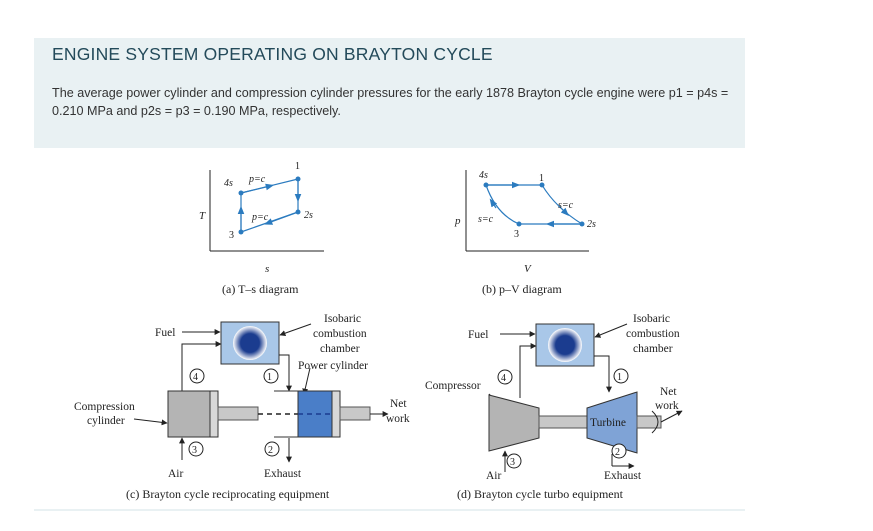 This screenshot has height=531, width=873. What do you see at coordinates (623, 476) in the screenshot?
I see `turbo-exhaust-label: Exhaust` at bounding box center [623, 476].